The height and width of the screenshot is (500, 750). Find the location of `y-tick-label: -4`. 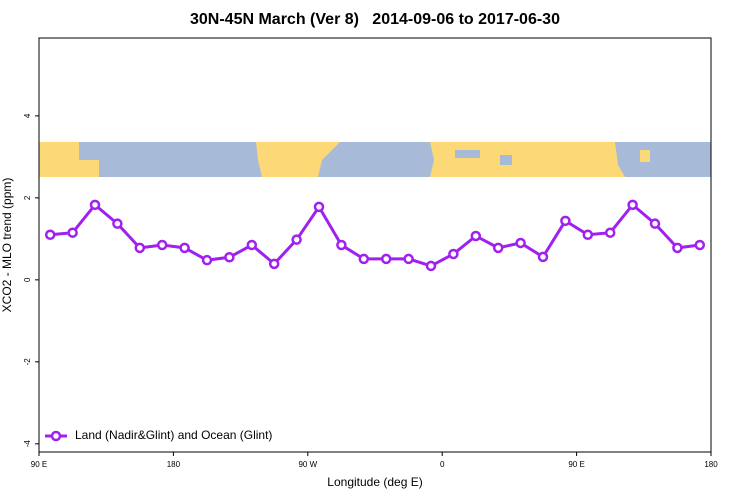

y-tick-label: -4 is located at coordinates (27, 444).